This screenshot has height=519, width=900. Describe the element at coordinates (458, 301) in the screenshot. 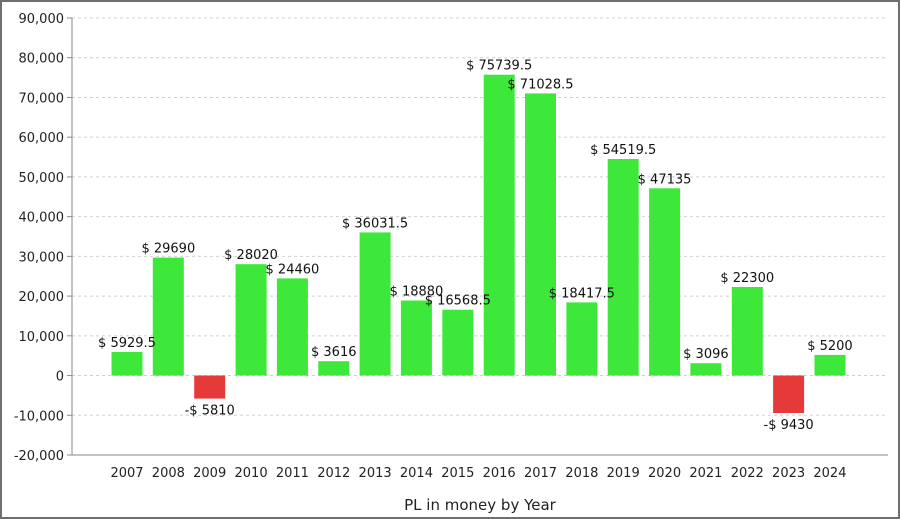

I see `data-label: $ 16568.5` at that location.